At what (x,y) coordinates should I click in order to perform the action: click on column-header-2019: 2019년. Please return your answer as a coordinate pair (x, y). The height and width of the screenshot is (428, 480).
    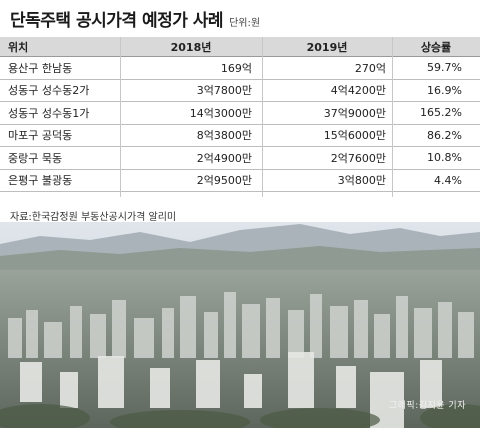
    Looking at the image, I should click on (327, 47).